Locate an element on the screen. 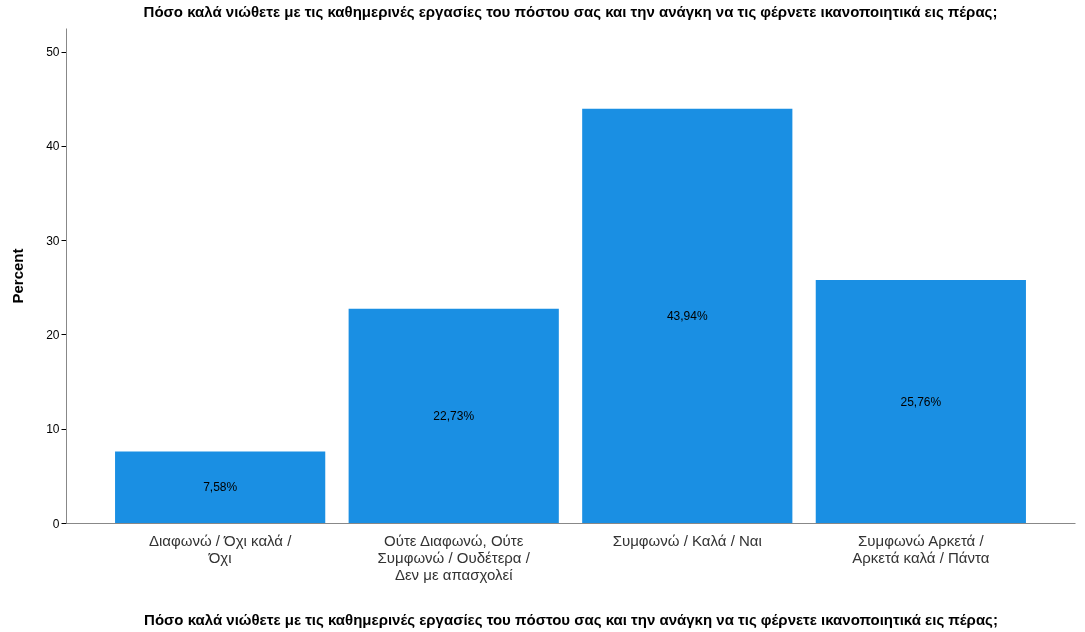 The height and width of the screenshot is (632, 1085). data-label: 25,76% is located at coordinates (921, 401).